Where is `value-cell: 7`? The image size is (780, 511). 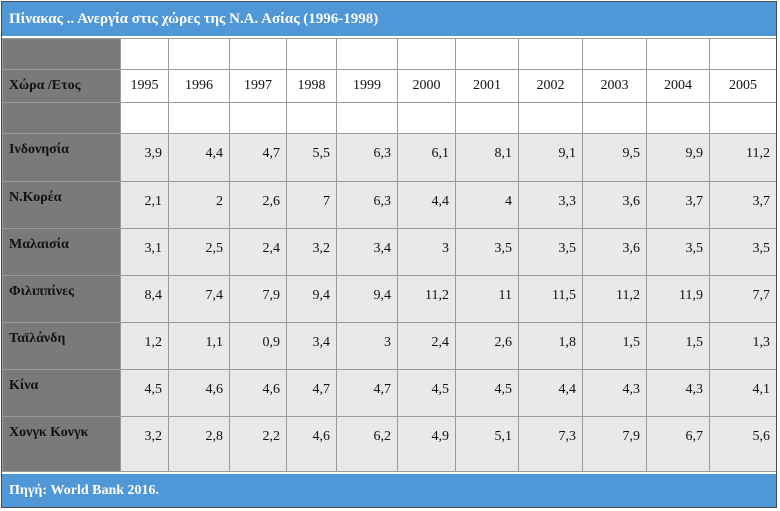
value-cell: 7 is located at coordinates (311, 205).